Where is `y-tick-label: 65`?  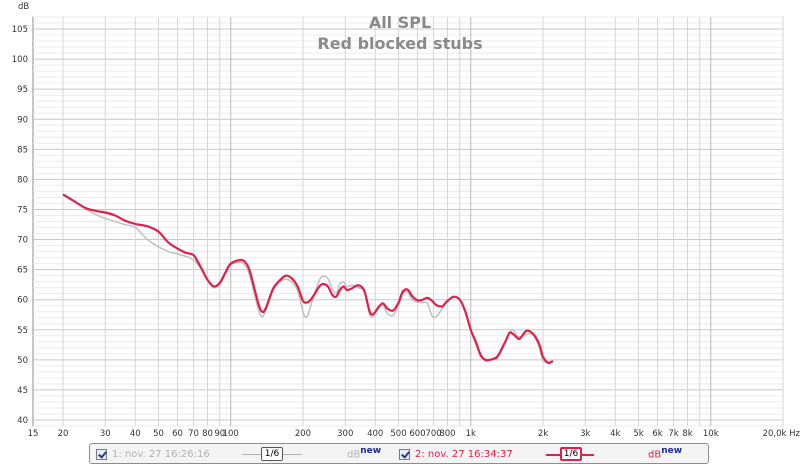
y-tick-label: 65 is located at coordinates (22, 271).